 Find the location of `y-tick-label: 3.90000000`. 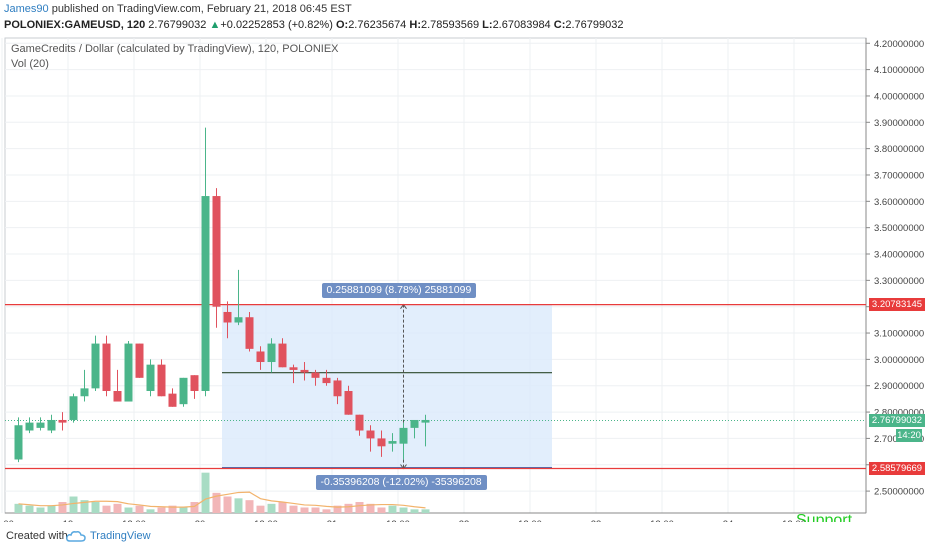

y-tick-label: 3.90000000 is located at coordinates (899, 123).